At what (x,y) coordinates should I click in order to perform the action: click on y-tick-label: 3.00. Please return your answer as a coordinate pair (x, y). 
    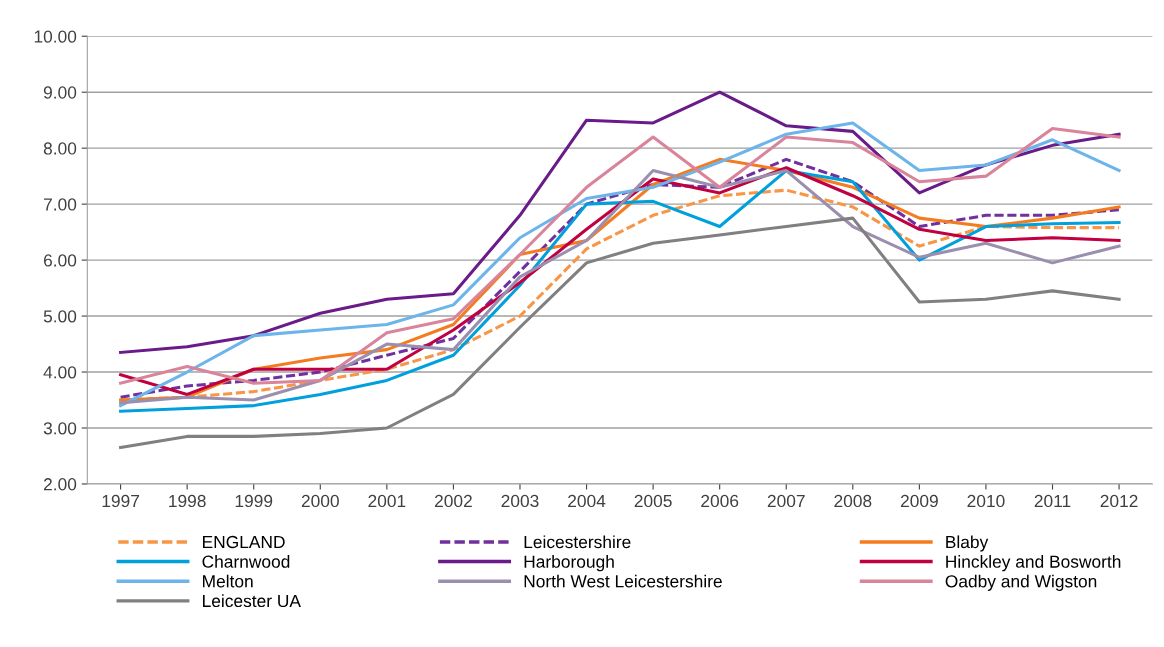
    Looking at the image, I should click on (60, 428).